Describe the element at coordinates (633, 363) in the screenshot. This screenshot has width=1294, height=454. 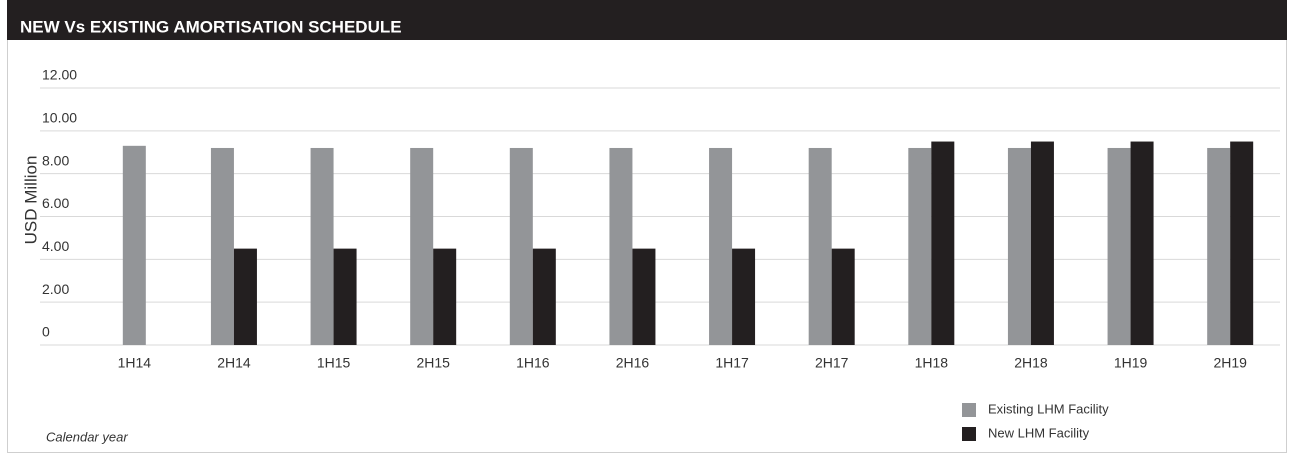
I see `x-tick-label: 2H16` at that location.